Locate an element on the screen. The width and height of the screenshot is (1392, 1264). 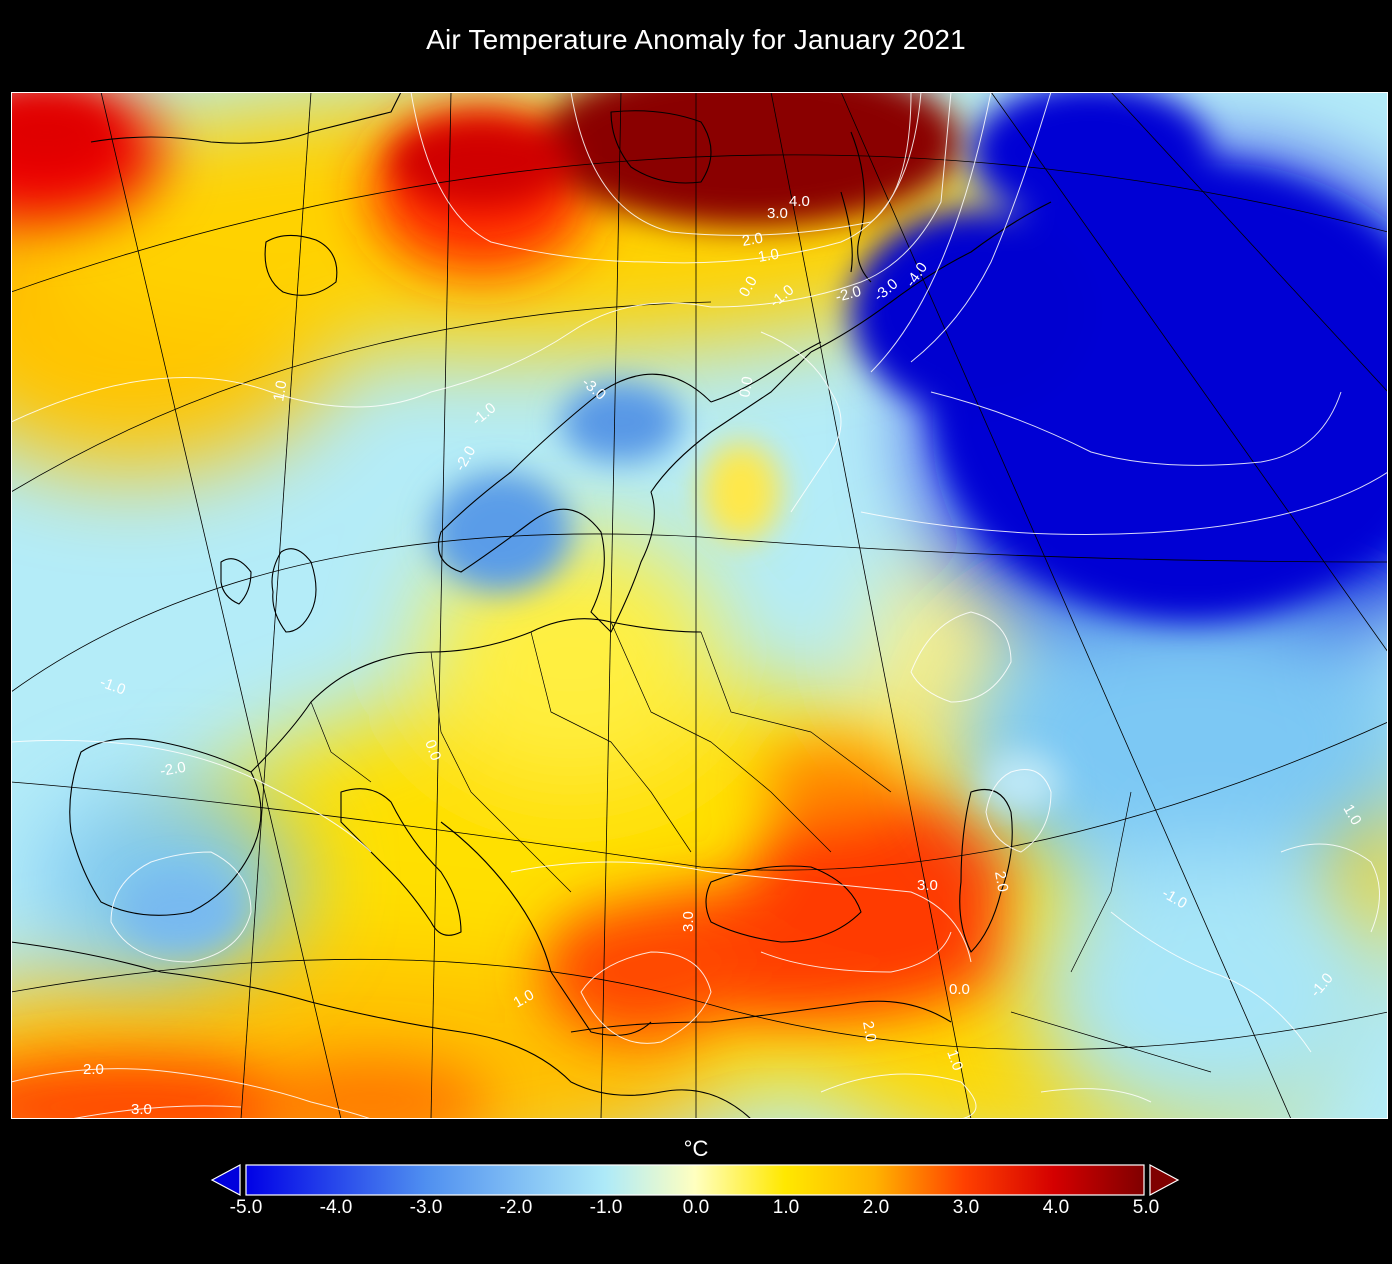
colorbar-tick-label: -1.0 is located at coordinates (606, 1207).